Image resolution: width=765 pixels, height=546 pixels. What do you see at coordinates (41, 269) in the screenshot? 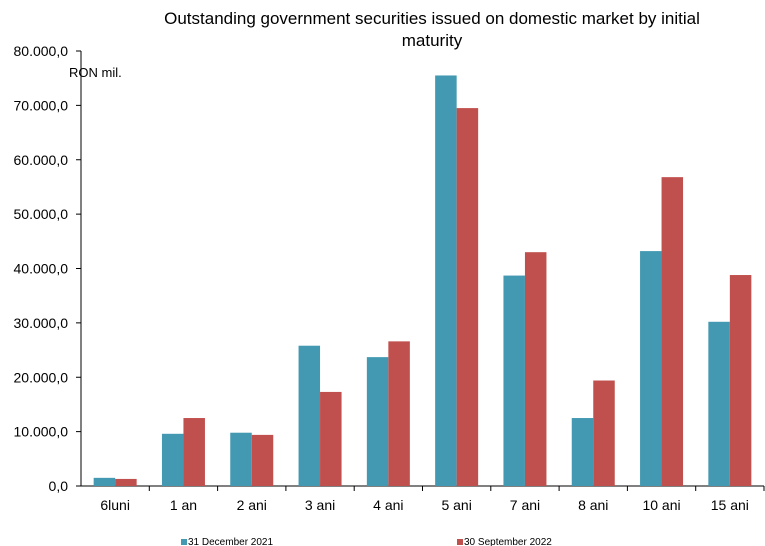
I see `y-tick-label: 40.000,0` at bounding box center [41, 269].